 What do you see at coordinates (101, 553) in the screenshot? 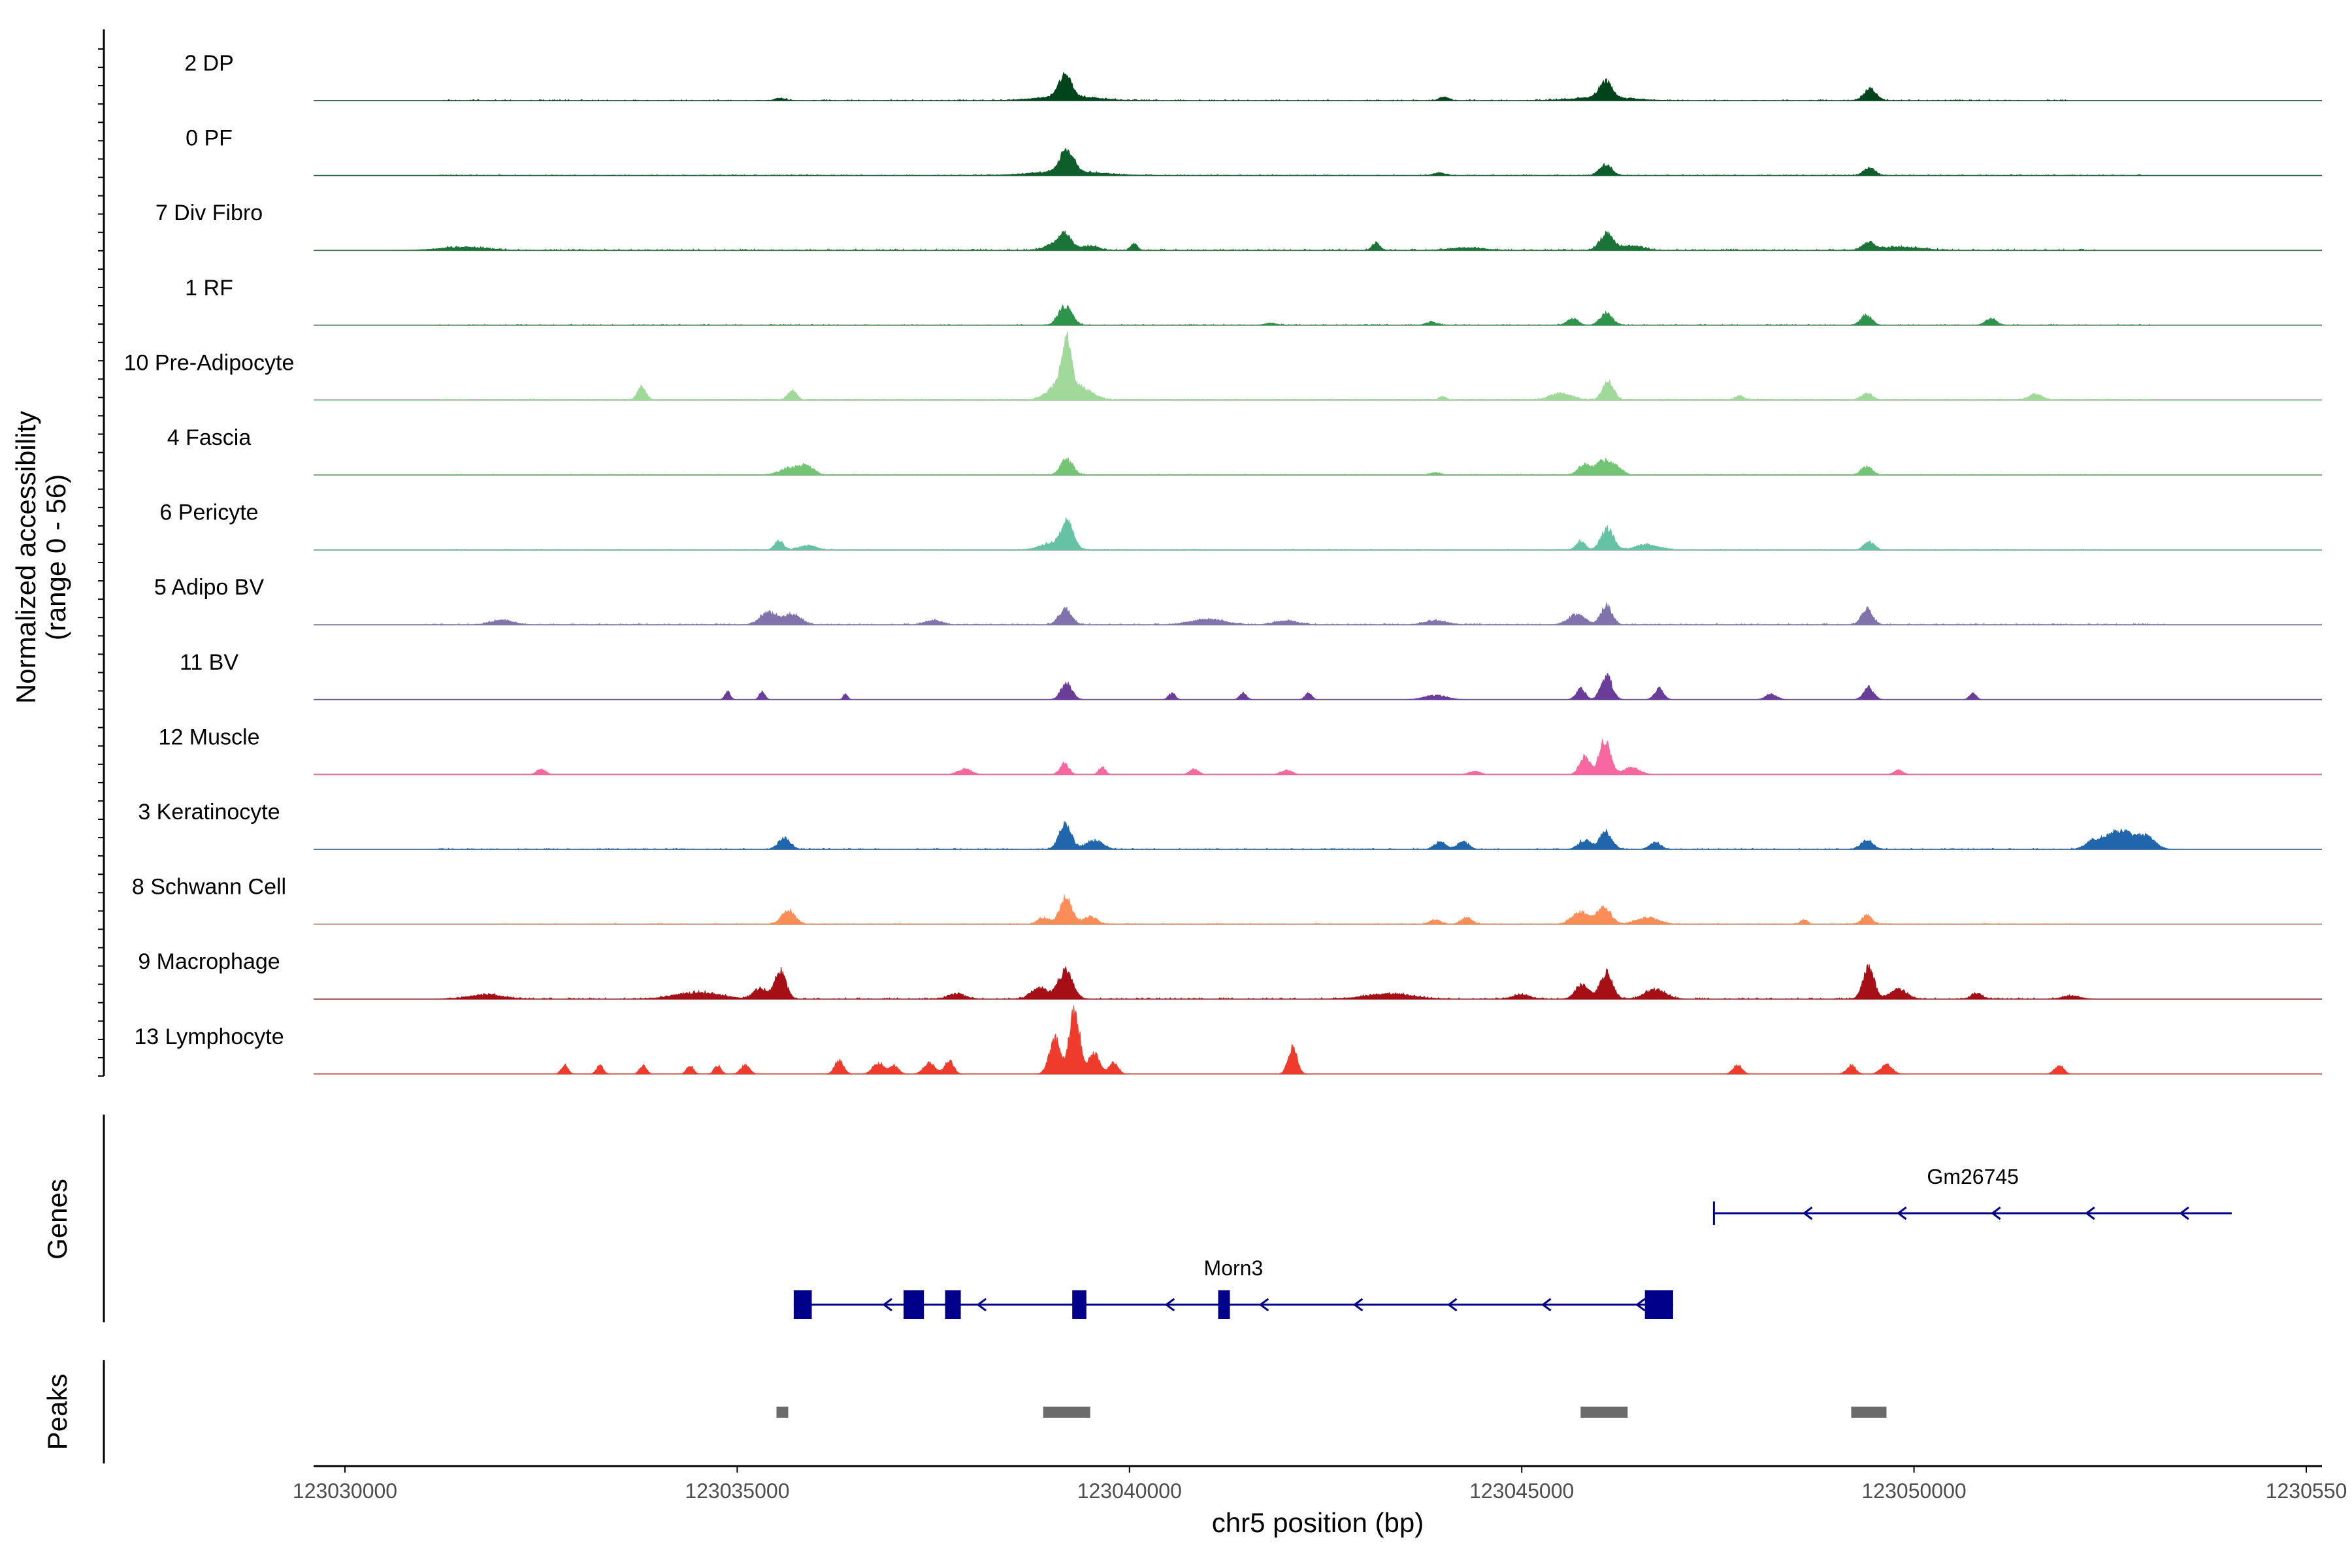
I see `accessibility-y-axis` at bounding box center [101, 553].